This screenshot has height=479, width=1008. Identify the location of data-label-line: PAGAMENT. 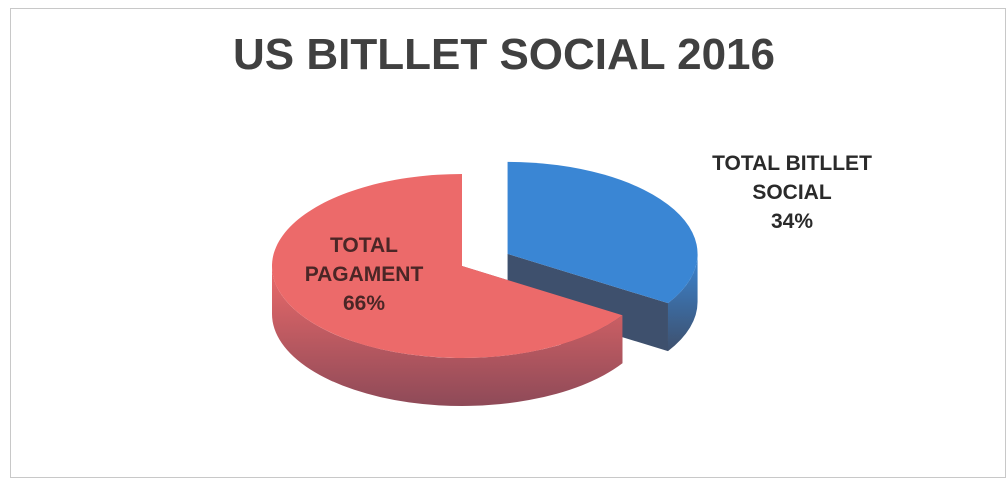
(364, 274).